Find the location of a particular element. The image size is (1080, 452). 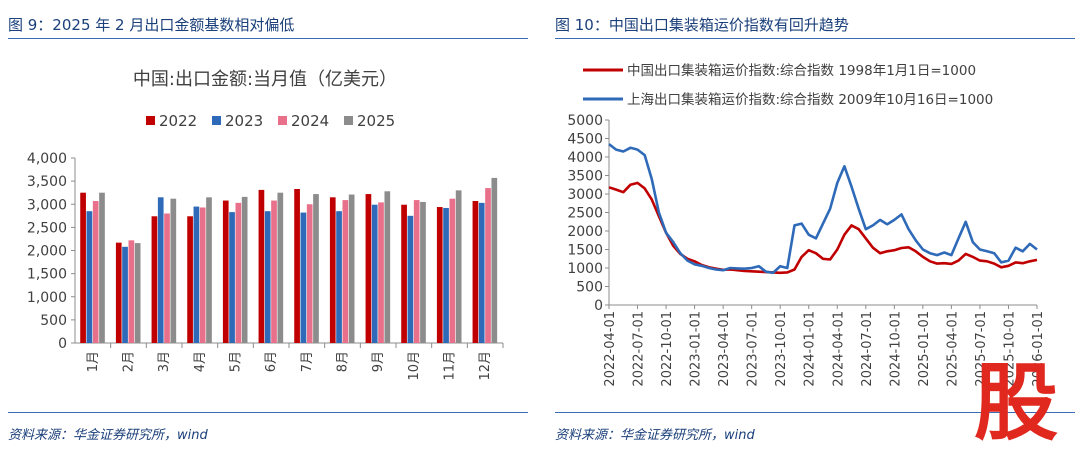

x-tick-label: 12月 is located at coordinates (485, 366).